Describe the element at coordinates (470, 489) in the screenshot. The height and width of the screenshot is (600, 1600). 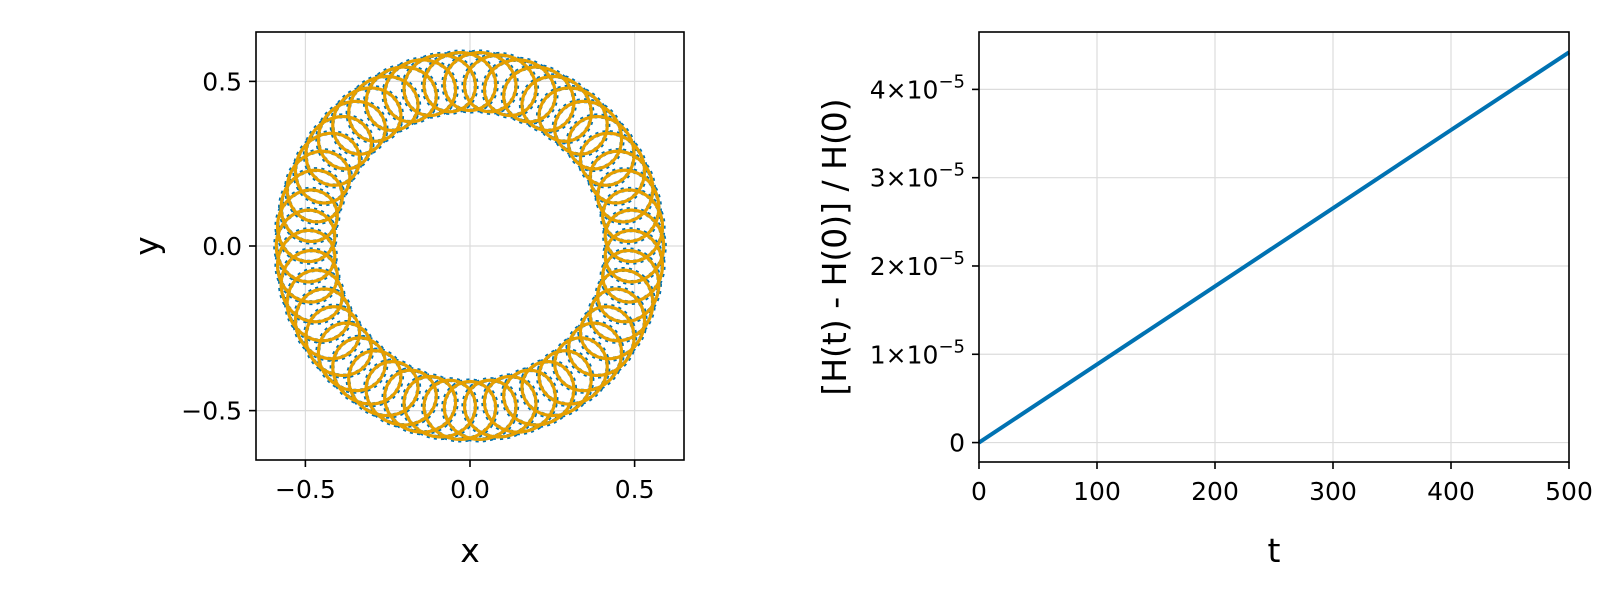
I see `orbit-xtick-label: 0.0` at that location.